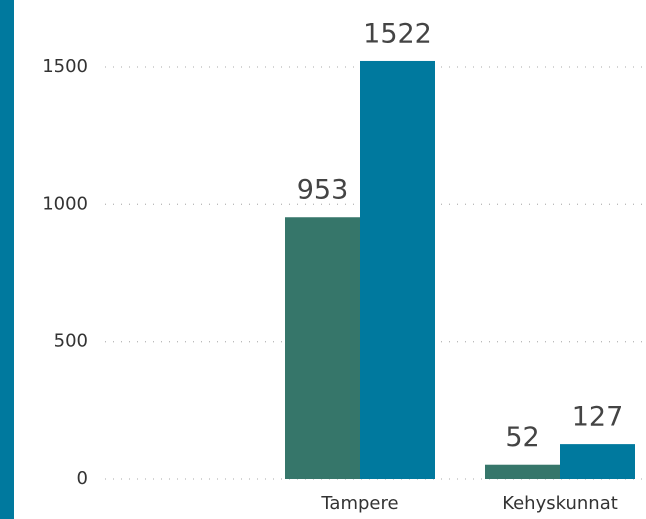 Image resolution: width=646 pixels, height=519 pixels. Describe the element at coordinates (7, 259) in the screenshot. I see `side-strip` at that location.